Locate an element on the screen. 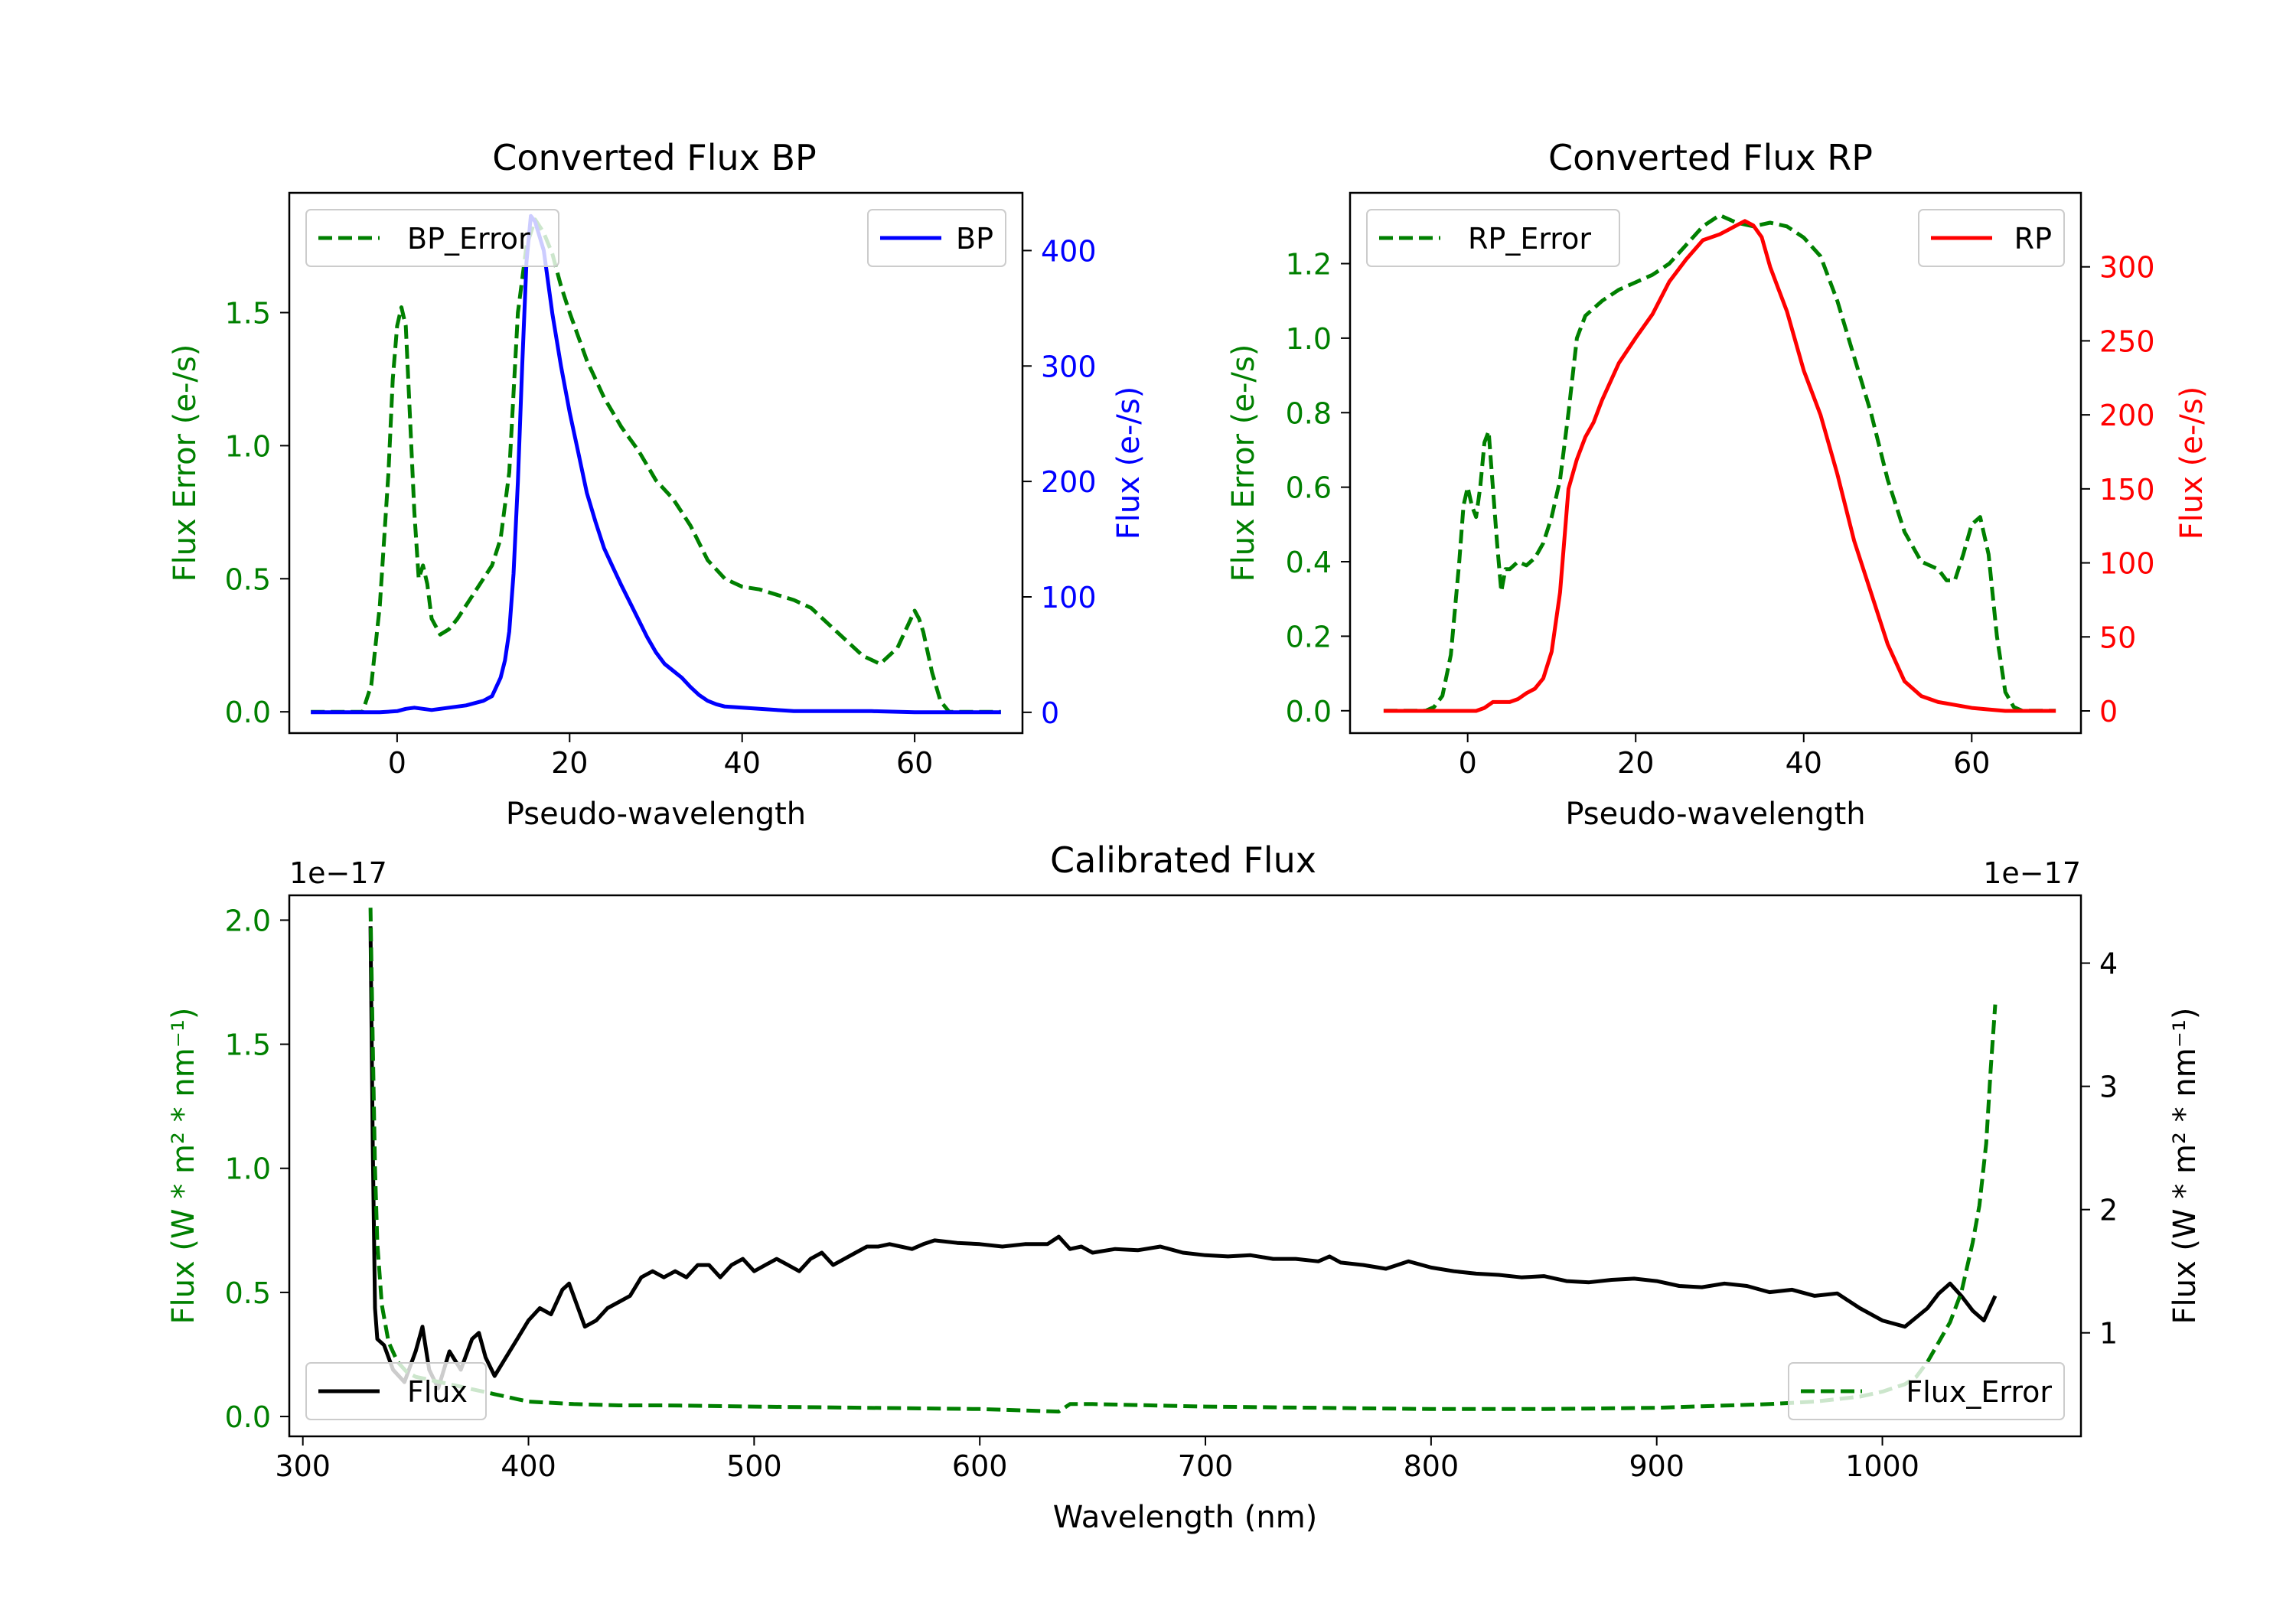  cal-legend-left-box is located at coordinates (396, 1391).